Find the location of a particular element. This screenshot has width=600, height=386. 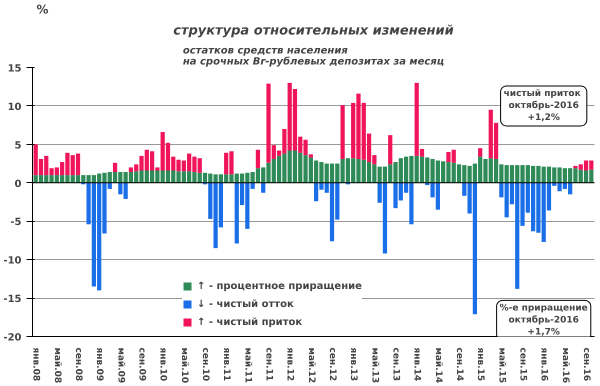

y-tick-label: -5 is located at coordinates (16, 222).